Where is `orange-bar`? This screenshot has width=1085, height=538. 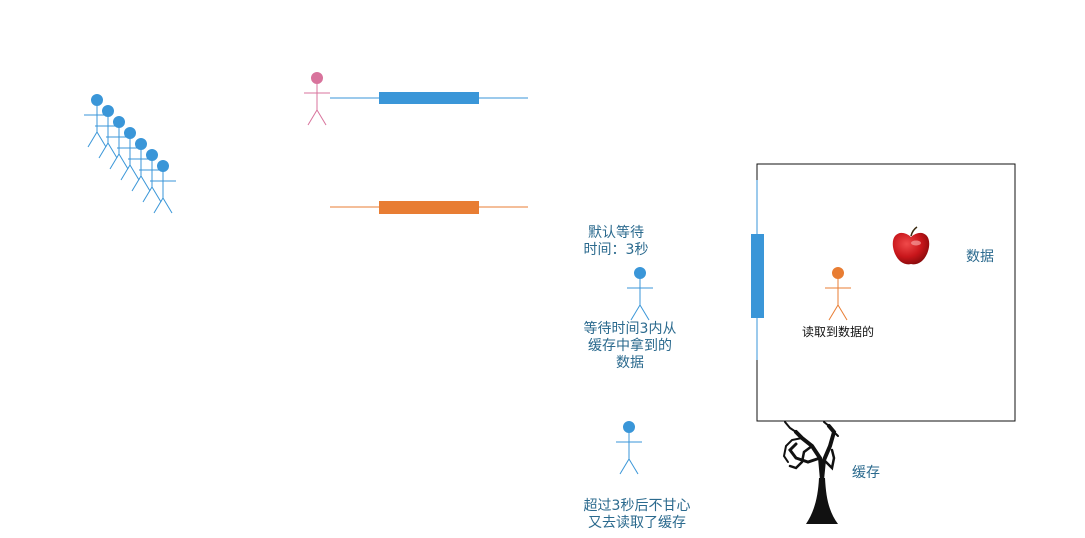 orange-bar is located at coordinates (429, 207).